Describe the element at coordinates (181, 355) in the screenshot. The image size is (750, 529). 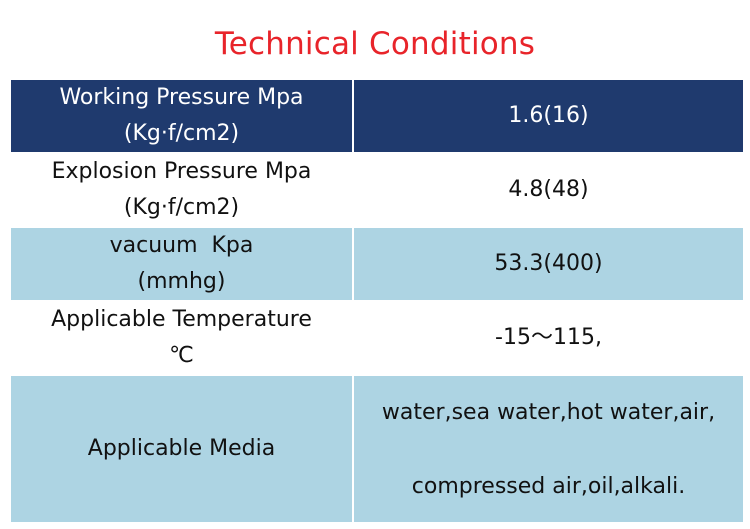
I see `label-unit-line: ℃` at that location.